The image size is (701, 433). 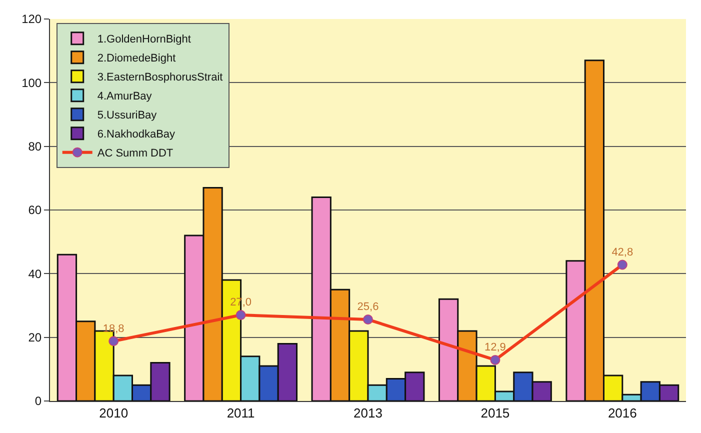 I want to click on legend-label: 5.UssuriBay, so click(x=127, y=116).